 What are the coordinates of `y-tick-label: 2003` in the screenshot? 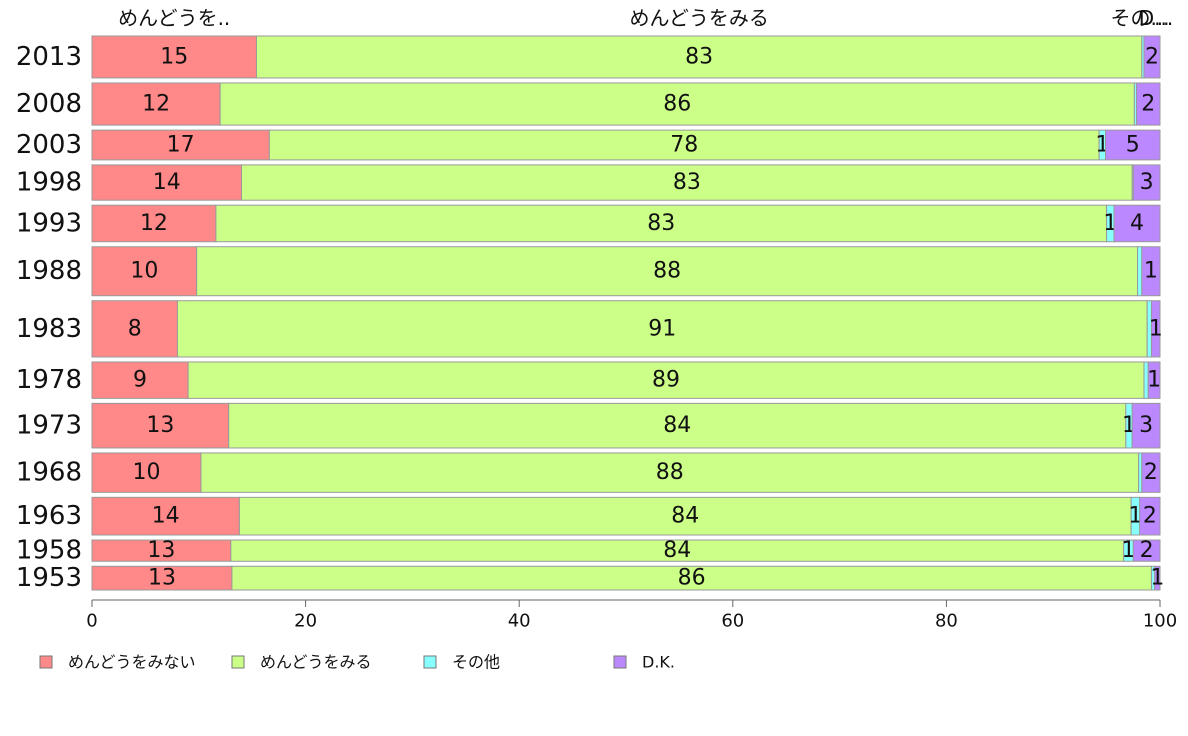 It's located at (49, 145).